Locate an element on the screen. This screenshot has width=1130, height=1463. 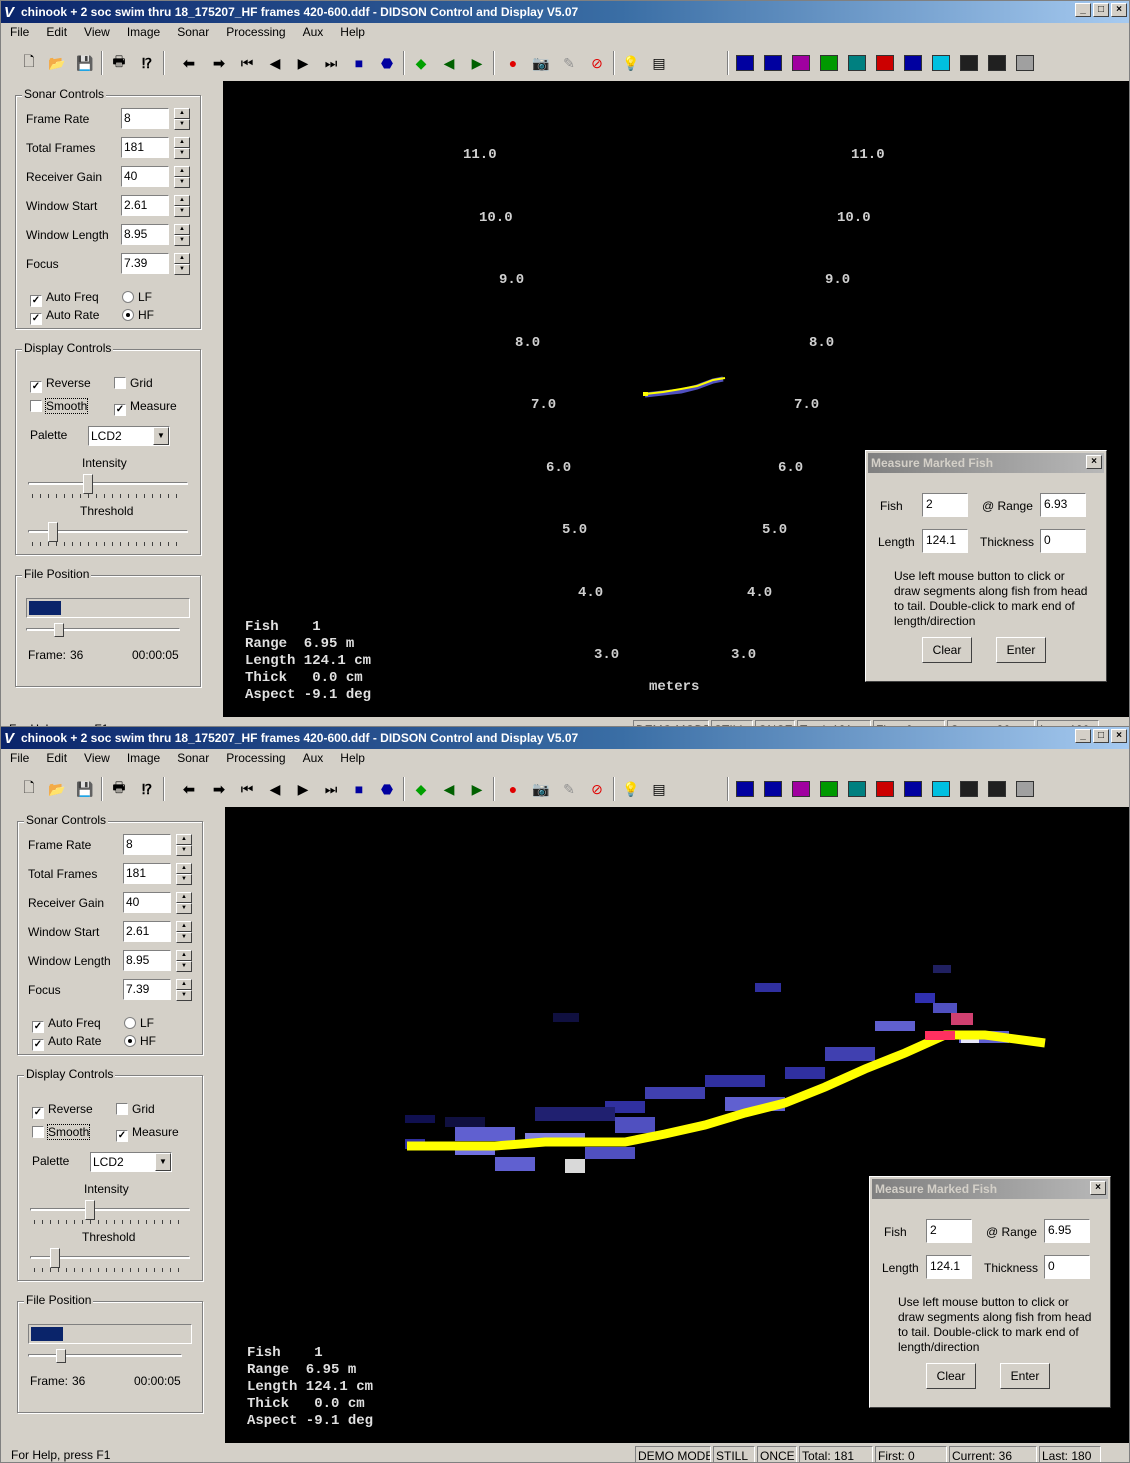
forward-arrow-icon: ➡ is located at coordinates (219, 62).